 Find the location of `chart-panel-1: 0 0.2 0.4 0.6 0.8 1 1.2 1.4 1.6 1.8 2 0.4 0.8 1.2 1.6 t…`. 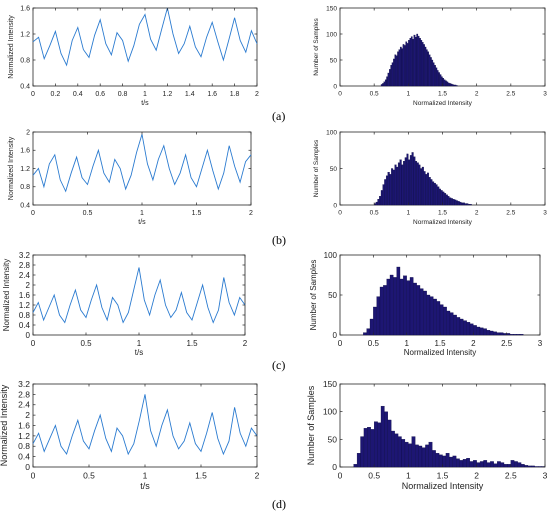

chart-panel-1: 0 0.2 0.4 0.6 0.8 1 1.2 1.4 1.6 1.8 2 0.4 0.8 1.2 1.6 t… is located at coordinates (133, 56).